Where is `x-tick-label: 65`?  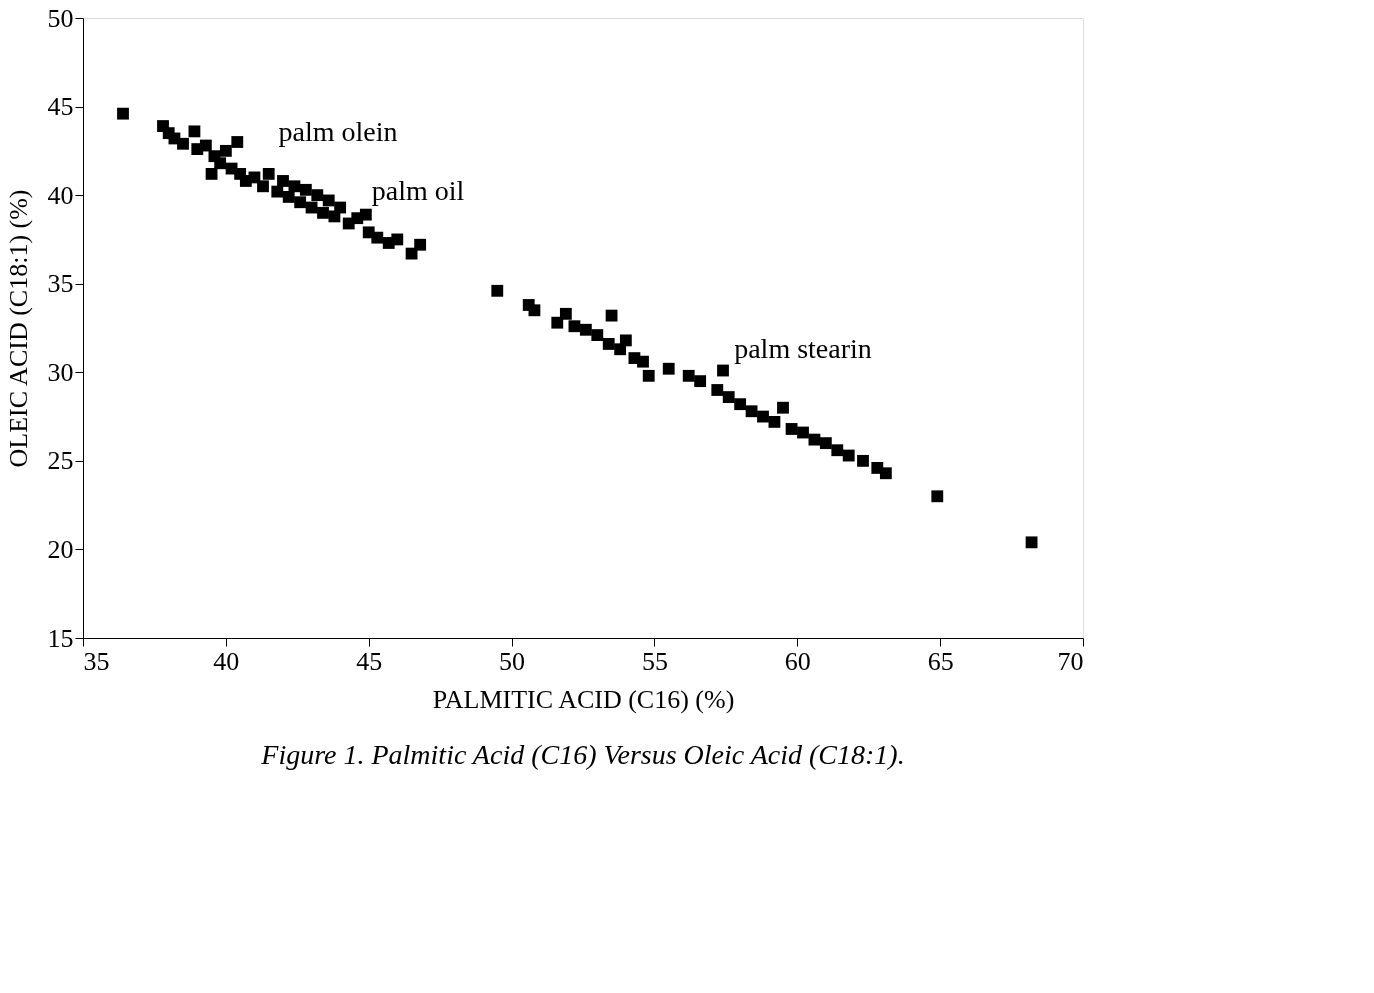 x-tick-label: 65 is located at coordinates (940, 661).